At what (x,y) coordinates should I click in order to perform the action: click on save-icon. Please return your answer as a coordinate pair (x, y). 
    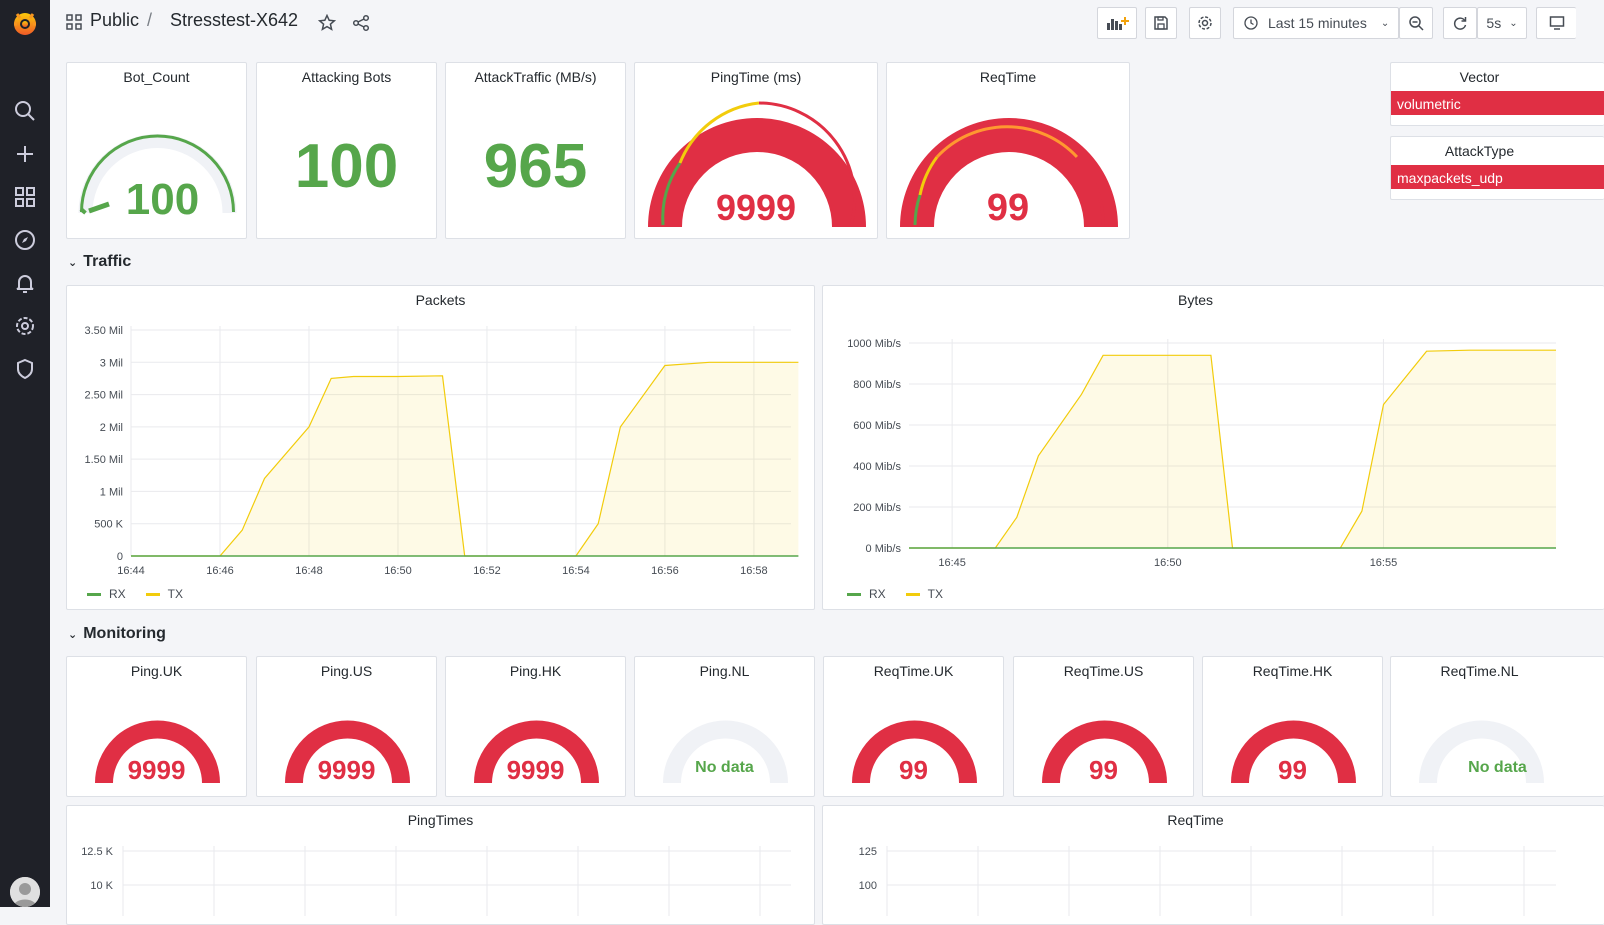
    Looking at the image, I should click on (1161, 23).